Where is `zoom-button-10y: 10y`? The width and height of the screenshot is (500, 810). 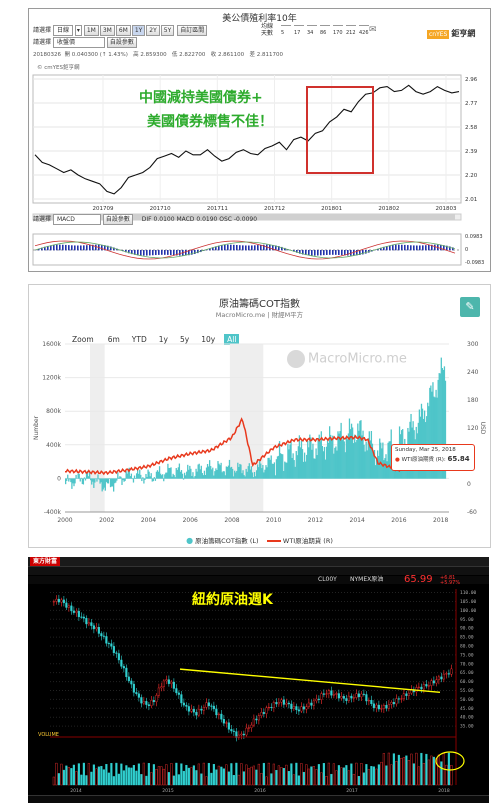
zoom-button-10y: 10y is located at coordinates (208, 339).